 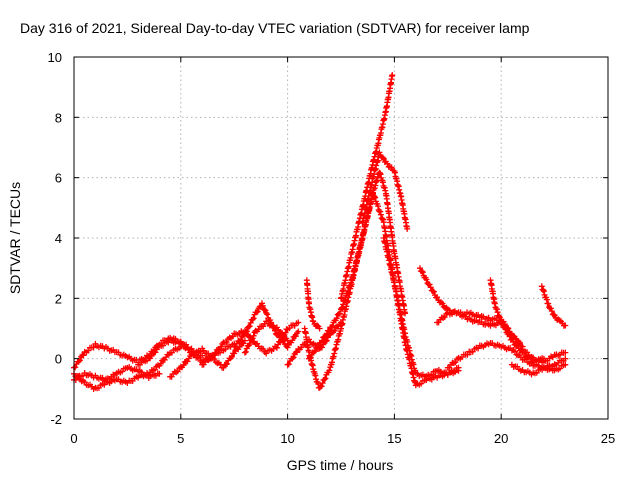 I want to click on y-tick-label: 2, so click(x=58, y=298).